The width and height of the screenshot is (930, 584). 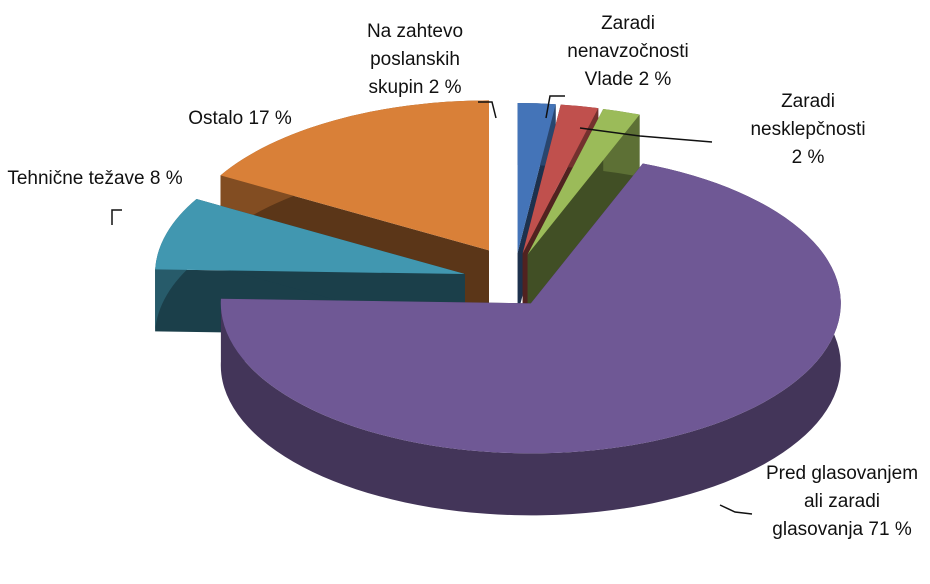 I want to click on category-name: Pred glasovanjem ali zaradi glasovanja, so click(x=842, y=501).